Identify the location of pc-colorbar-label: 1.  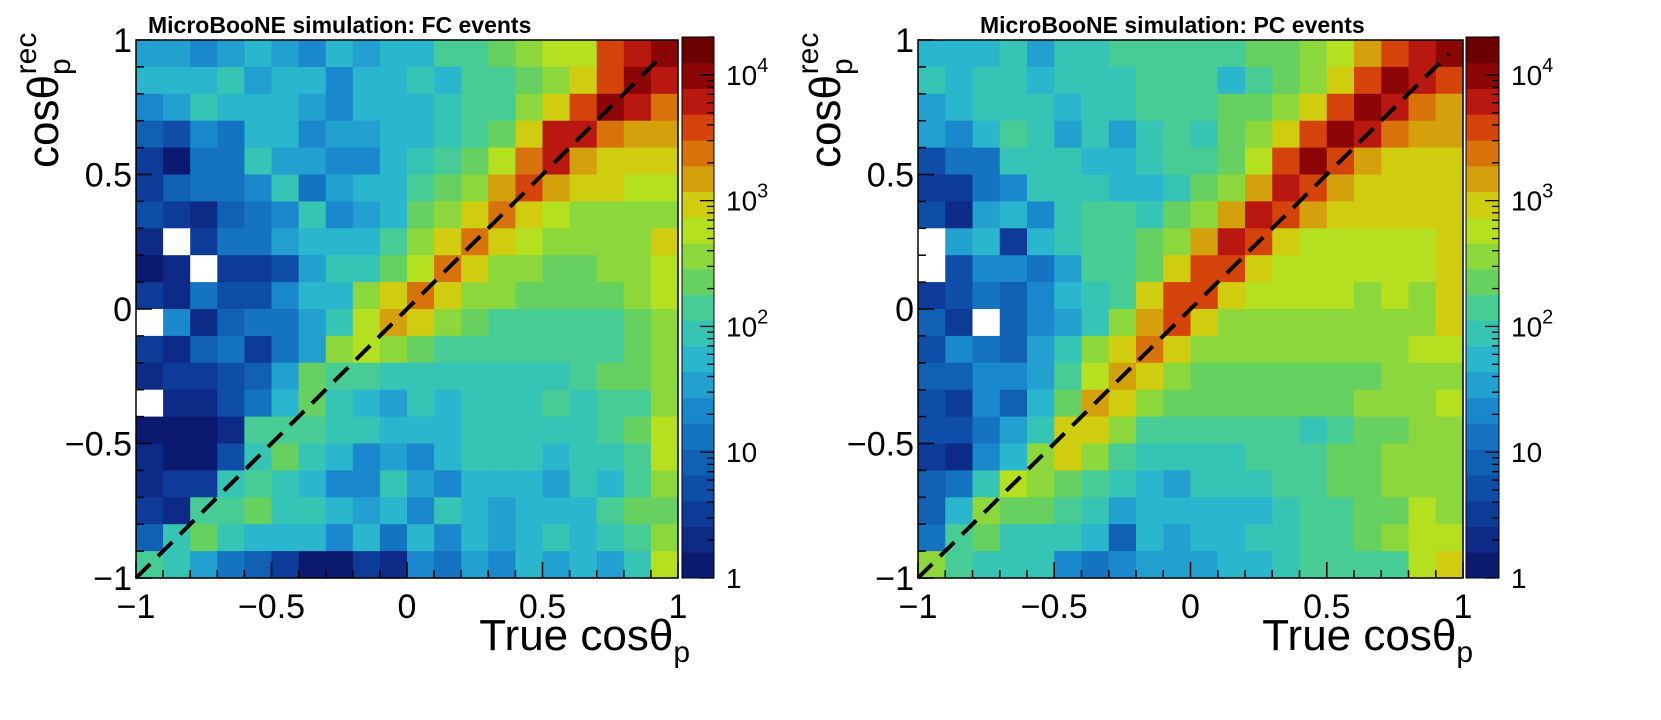
(1519, 578).